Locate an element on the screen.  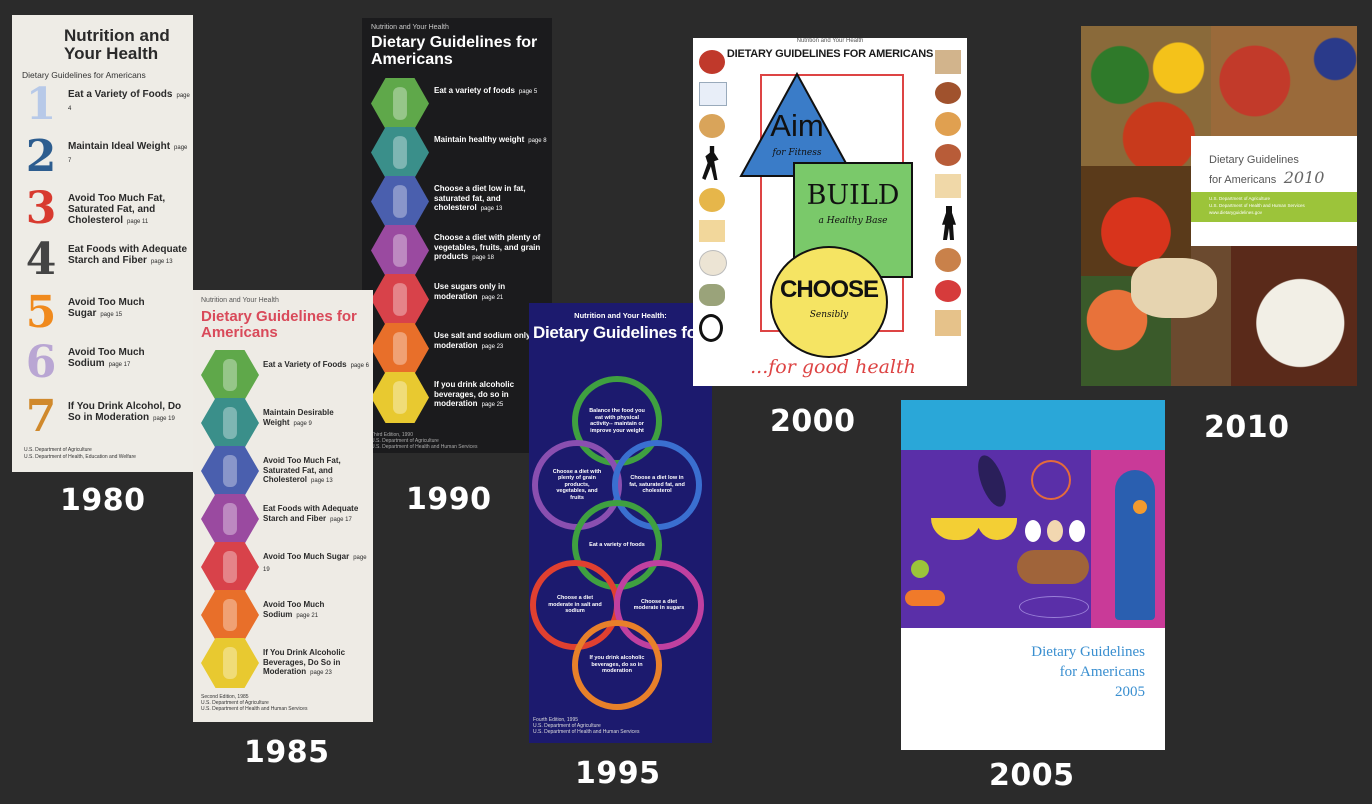
cover-2010-dept1: U.S. Department of Agriculture is located at coordinates (1240, 198).